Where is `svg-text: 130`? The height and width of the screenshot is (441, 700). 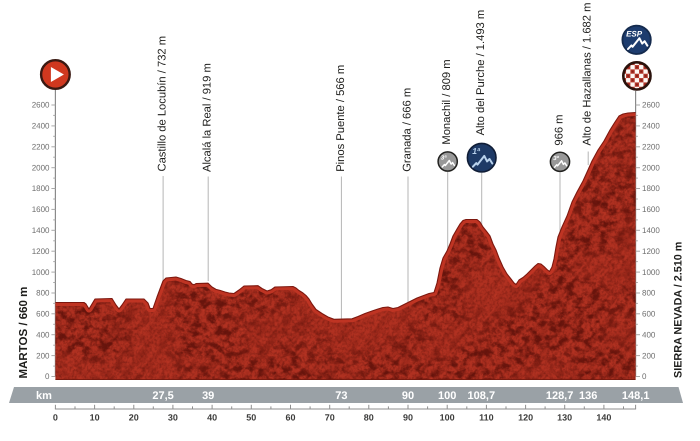
svg-text: 130 is located at coordinates (564, 418).